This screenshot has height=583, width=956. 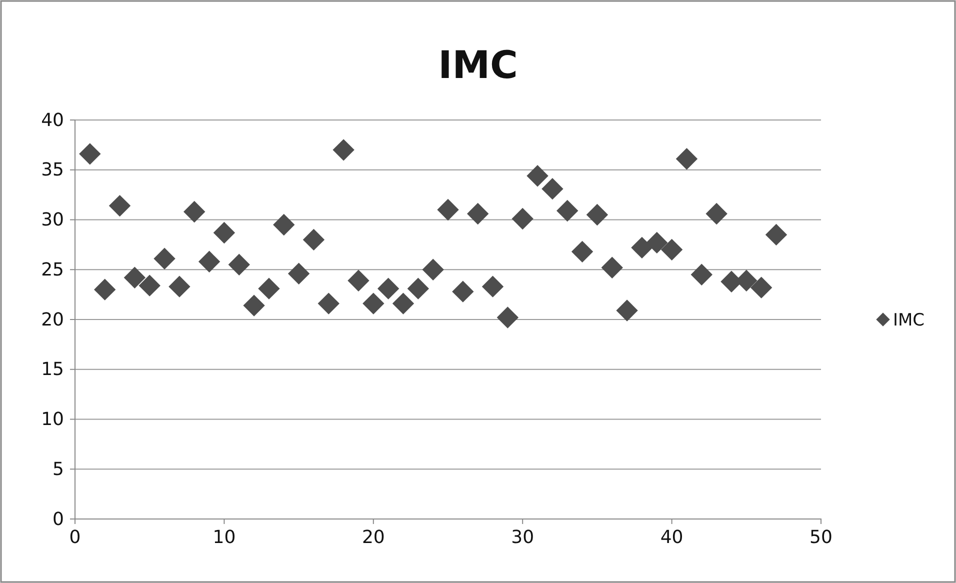 I want to click on y-tick-label: 20, so click(x=52, y=319).